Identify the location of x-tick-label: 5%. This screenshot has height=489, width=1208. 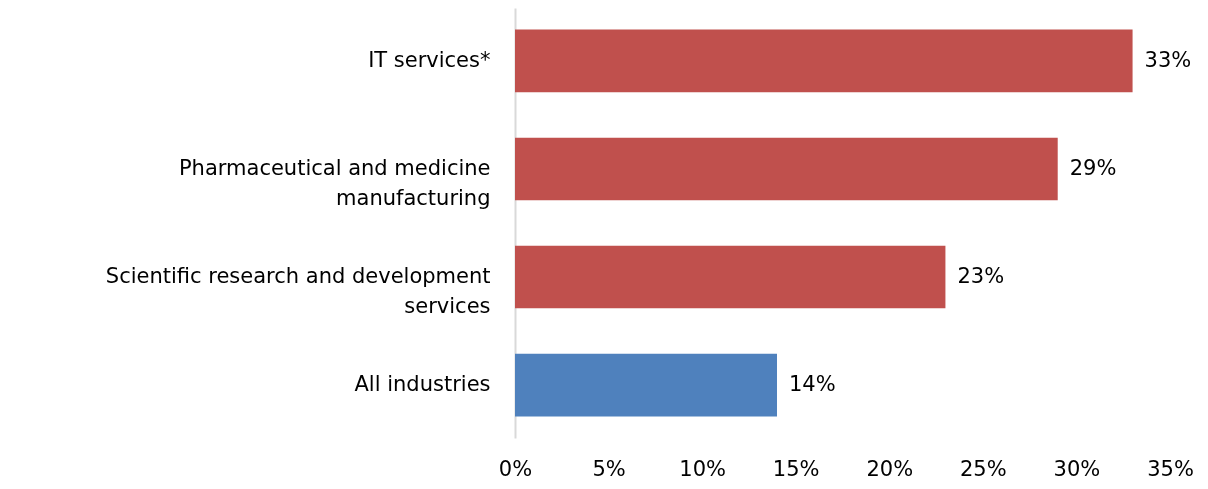
(609, 468).